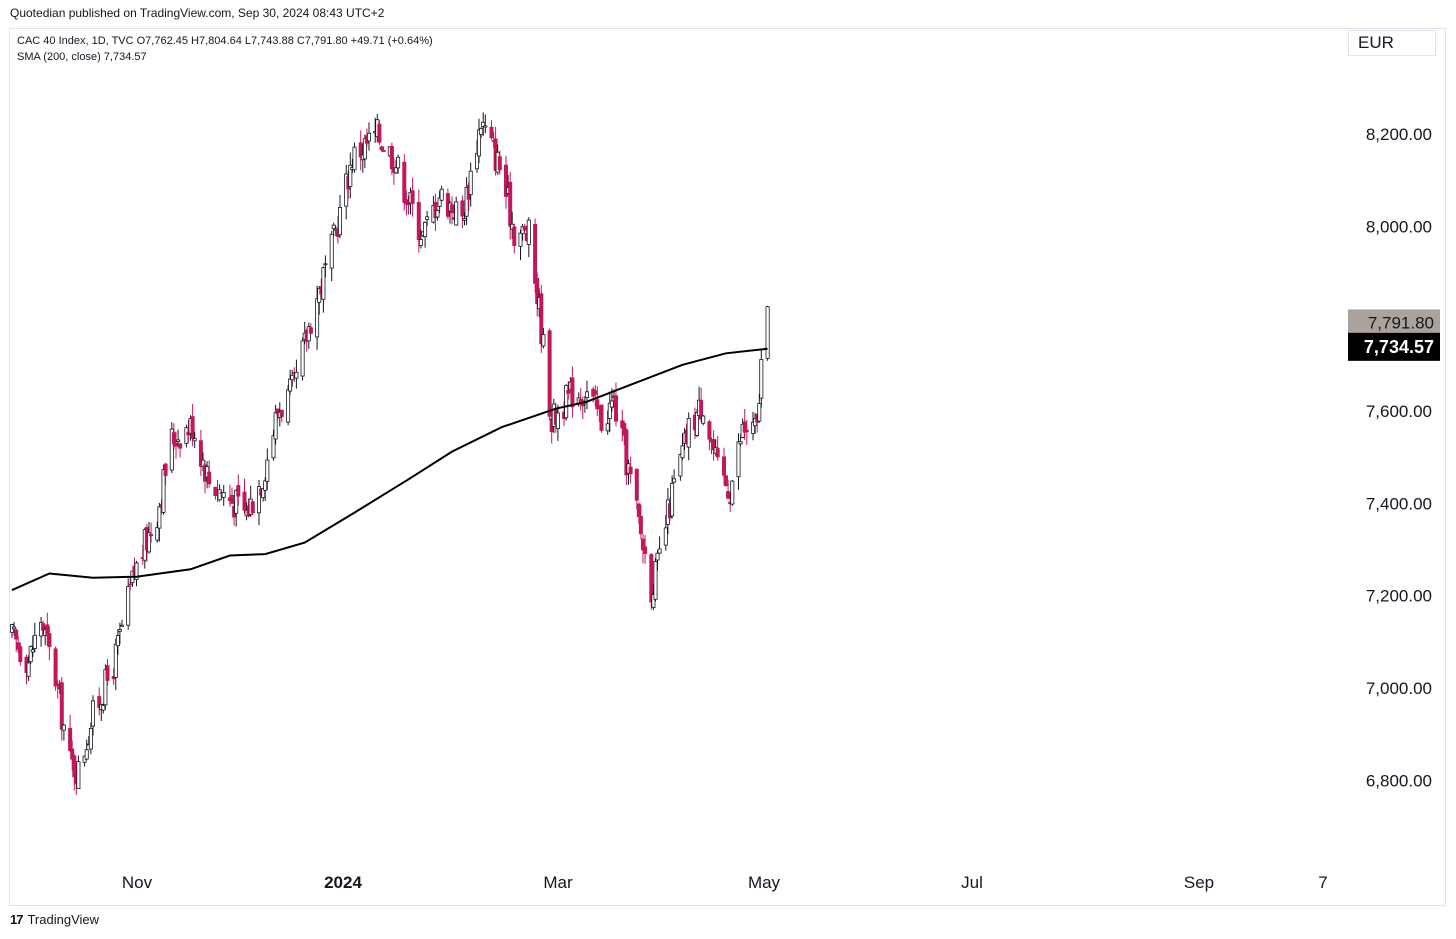  Describe the element at coordinates (17, 919) in the screenshot. I see `tradingview-logo-icon: 17` at that location.